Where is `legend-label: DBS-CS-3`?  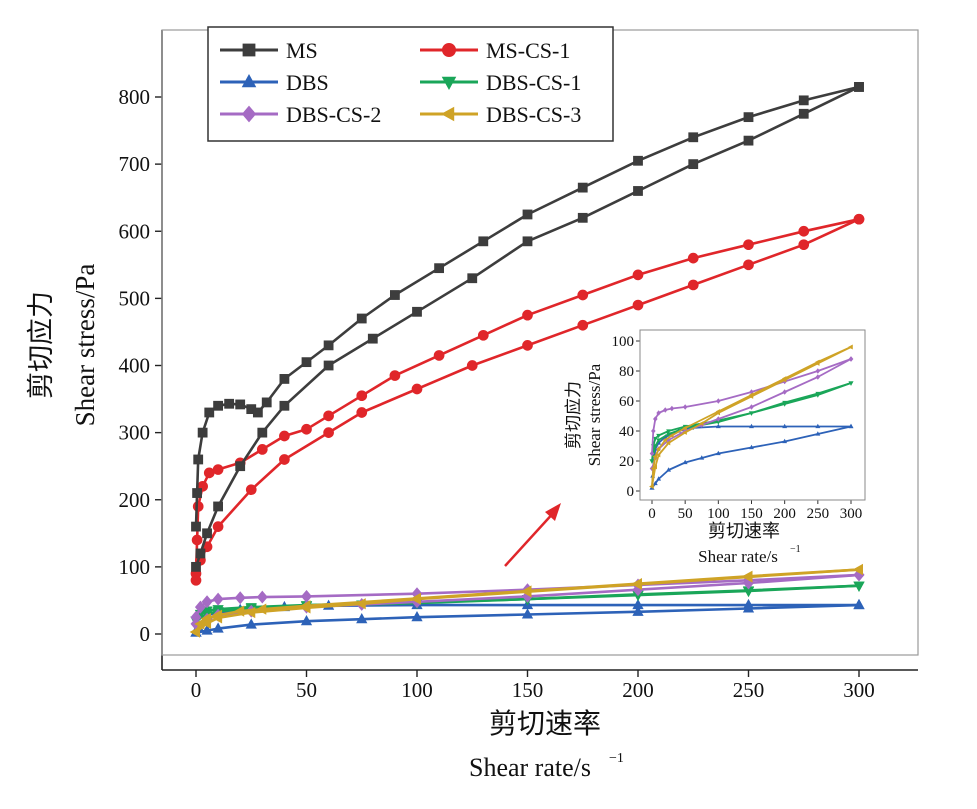 legend-label: DBS-CS-3 is located at coordinates (533, 114).